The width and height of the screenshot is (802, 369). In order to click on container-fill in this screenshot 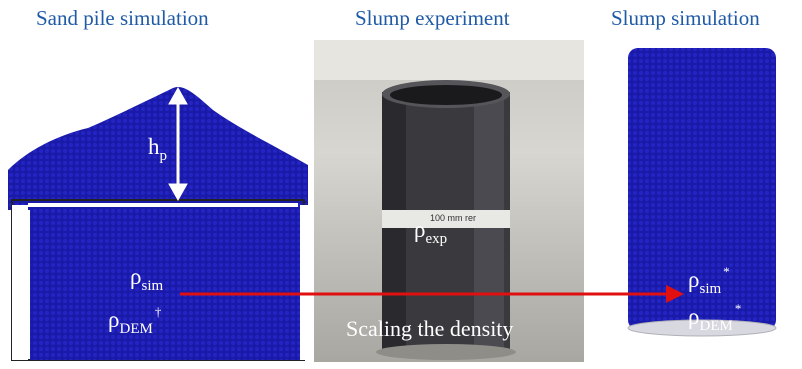, I will do `click(165, 281)`.